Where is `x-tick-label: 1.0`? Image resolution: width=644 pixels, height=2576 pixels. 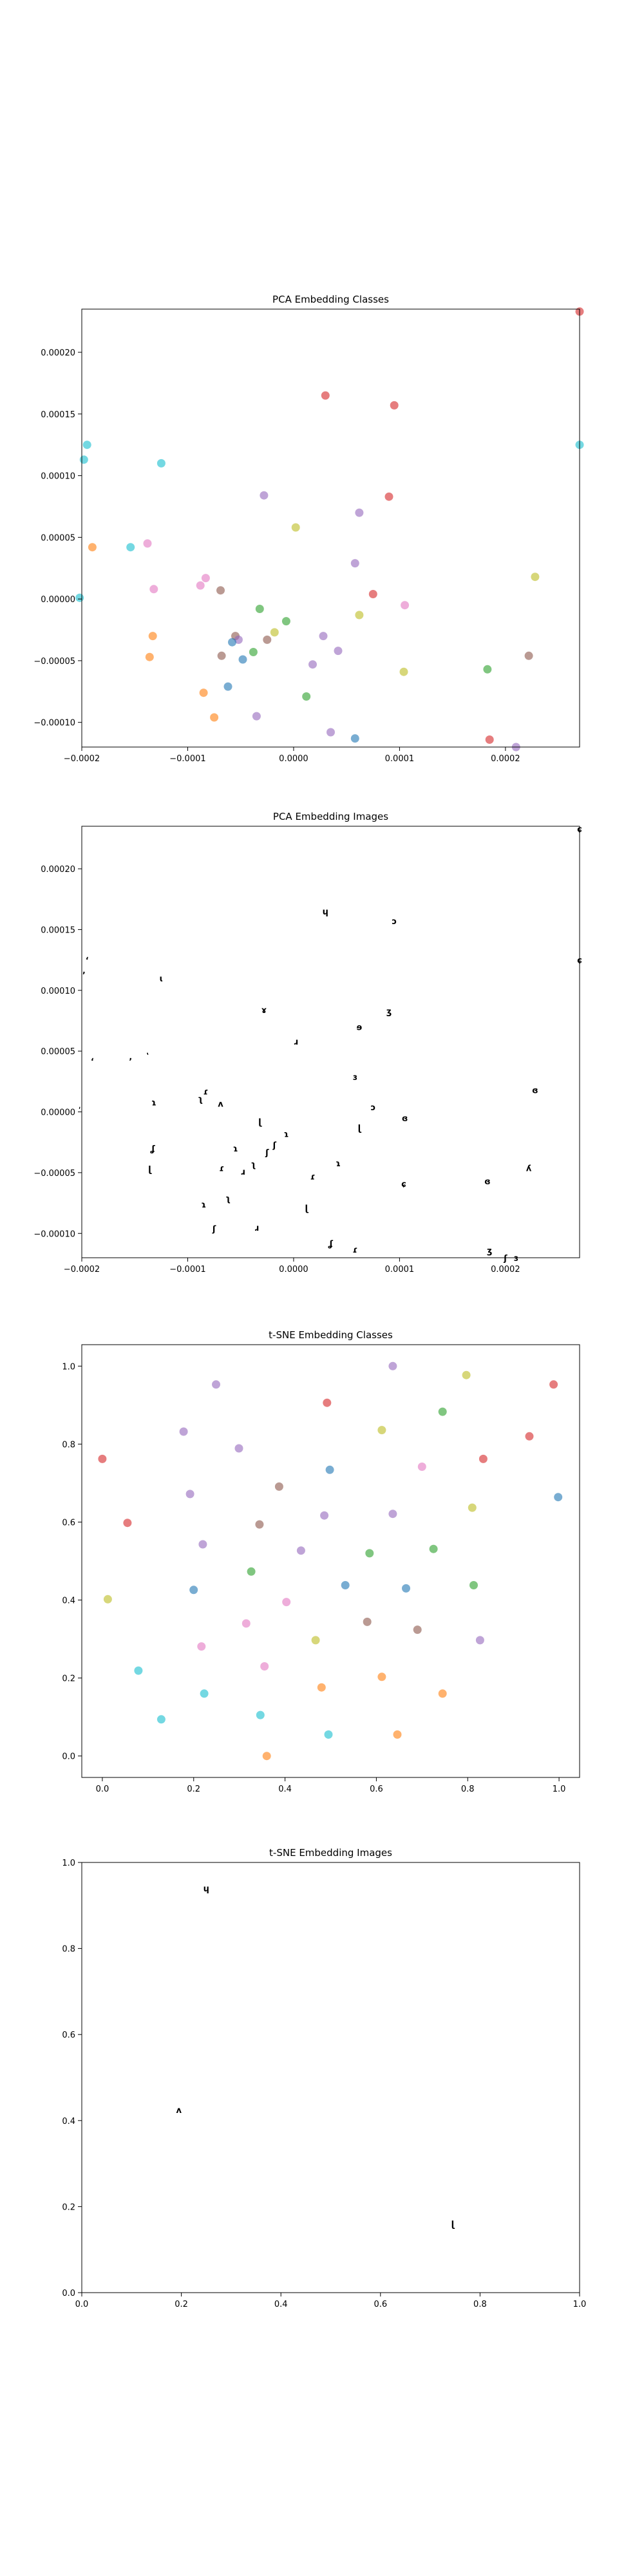 x-tick-label: 1.0 is located at coordinates (580, 2304).